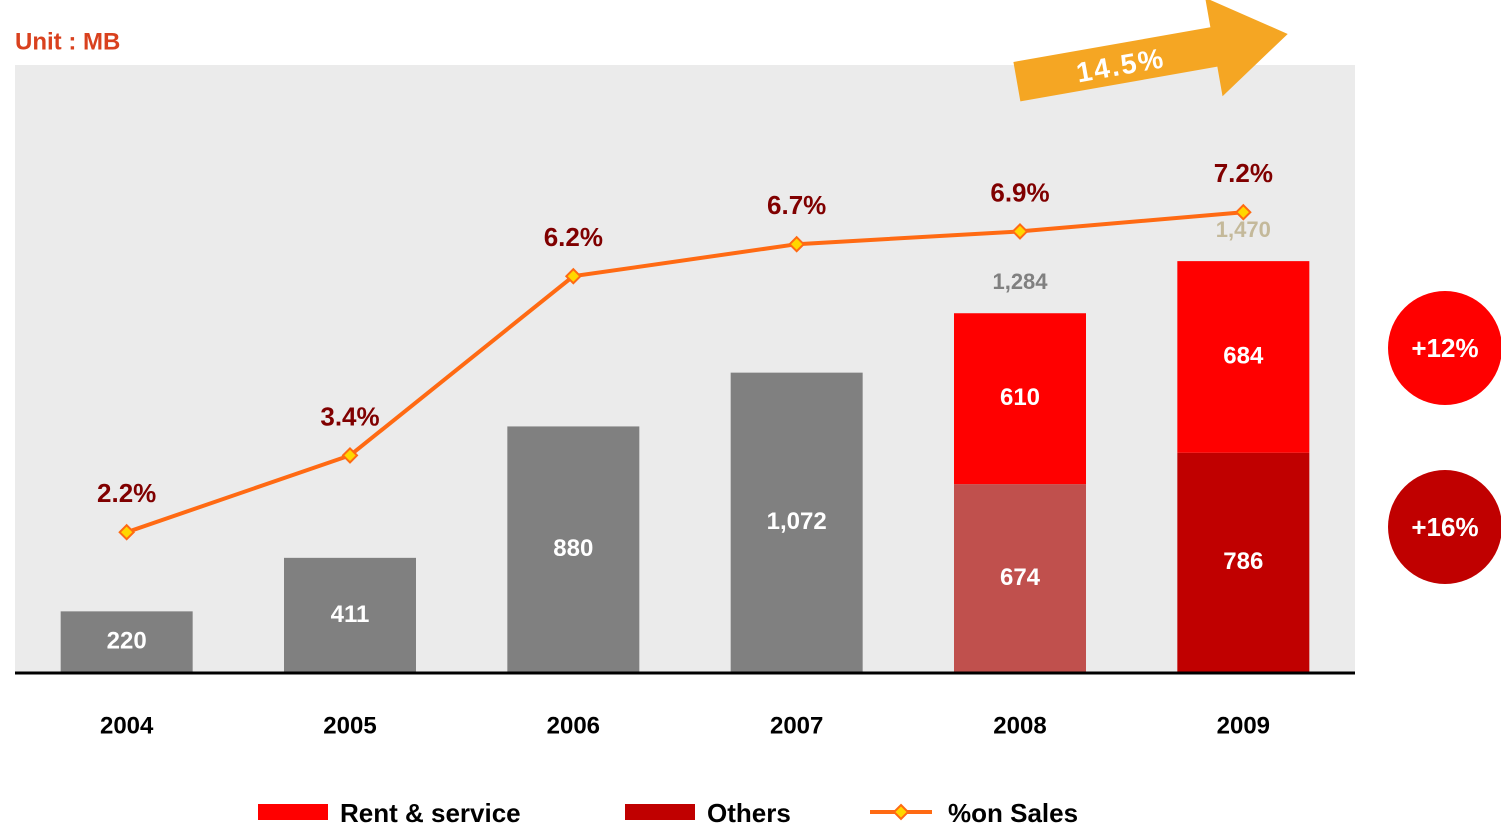  I want to click on growth-badge-label: +16%, so click(1444, 527).